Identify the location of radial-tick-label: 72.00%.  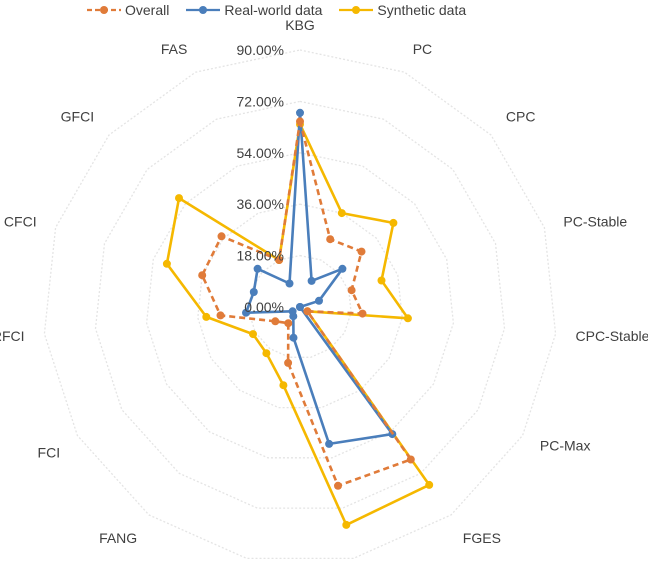
(260, 101).